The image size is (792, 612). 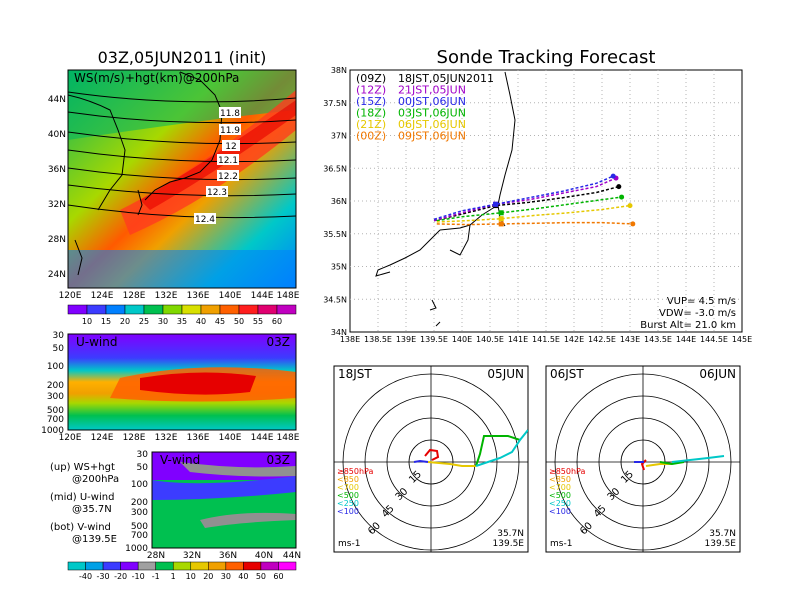 What do you see at coordinates (335, 168) in the screenshot?
I see `lat-tick: 36.5N` at bounding box center [335, 168].